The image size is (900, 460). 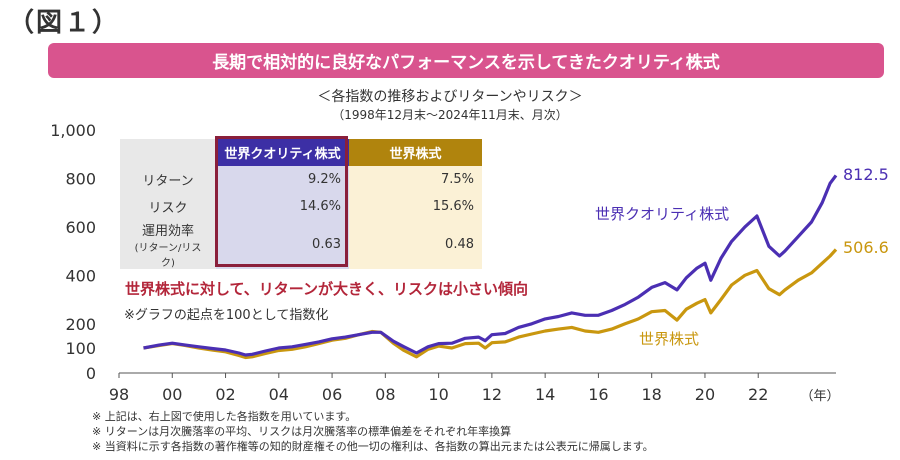 I want to click on row-label-efficiency: 運用効率 (リターン/リスク), so click(x=168, y=244).